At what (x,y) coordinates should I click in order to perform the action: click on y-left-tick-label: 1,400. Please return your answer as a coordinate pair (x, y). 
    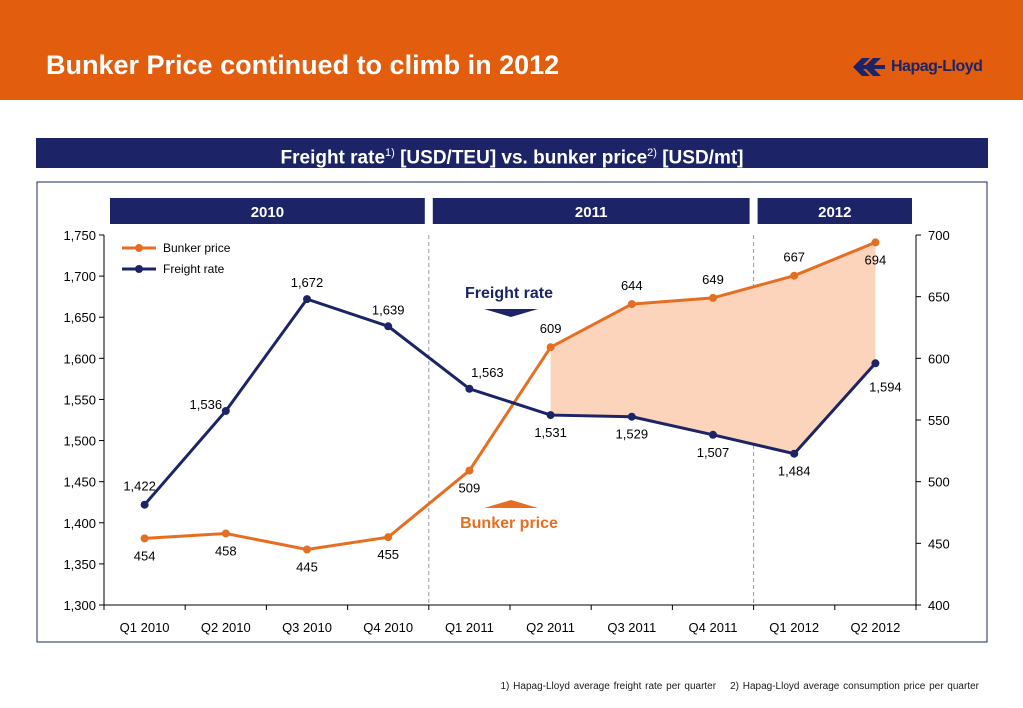
    Looking at the image, I should click on (79, 523).